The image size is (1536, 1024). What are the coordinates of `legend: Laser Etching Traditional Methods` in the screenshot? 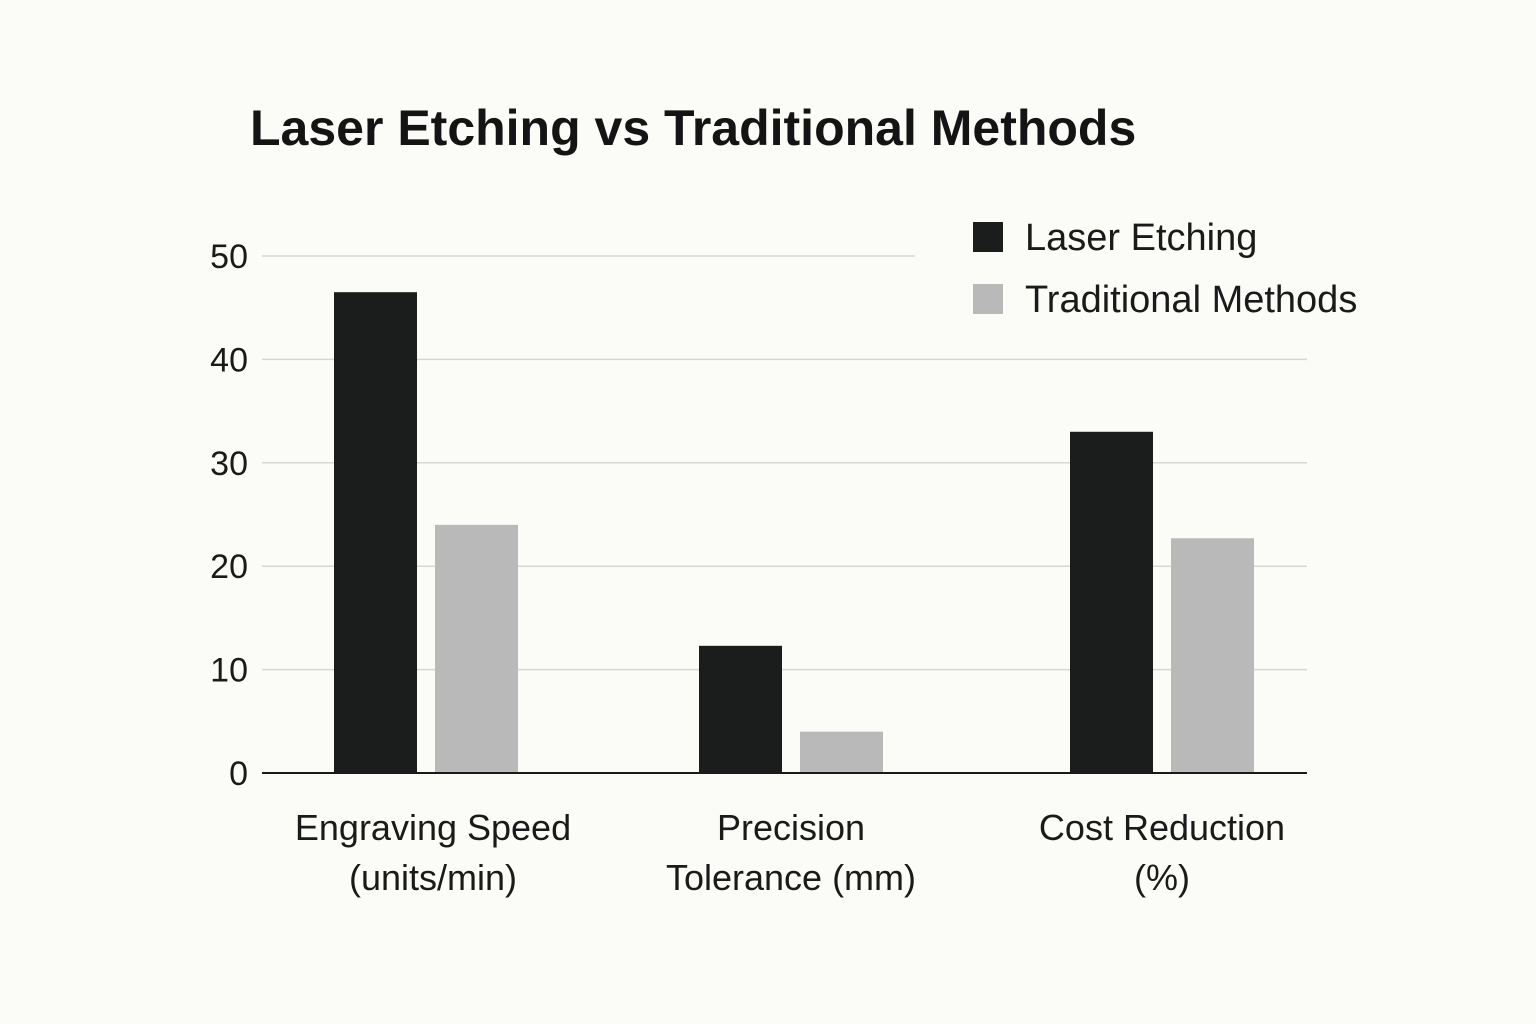 It's located at (1165, 269).